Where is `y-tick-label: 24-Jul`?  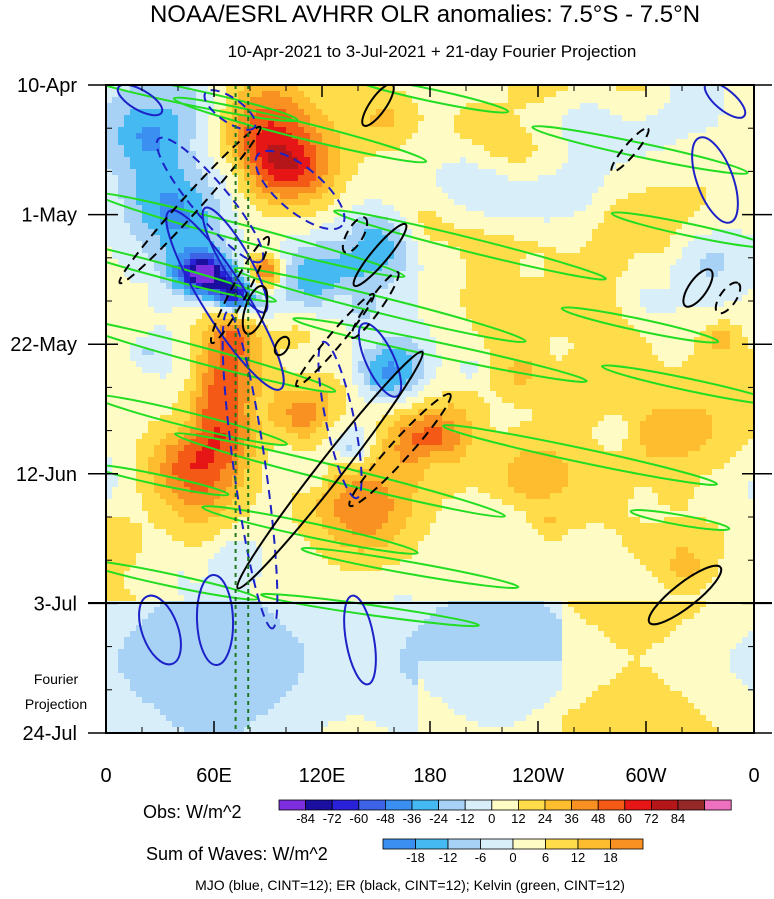 y-tick-label: 24-Jul is located at coordinates (50, 734).